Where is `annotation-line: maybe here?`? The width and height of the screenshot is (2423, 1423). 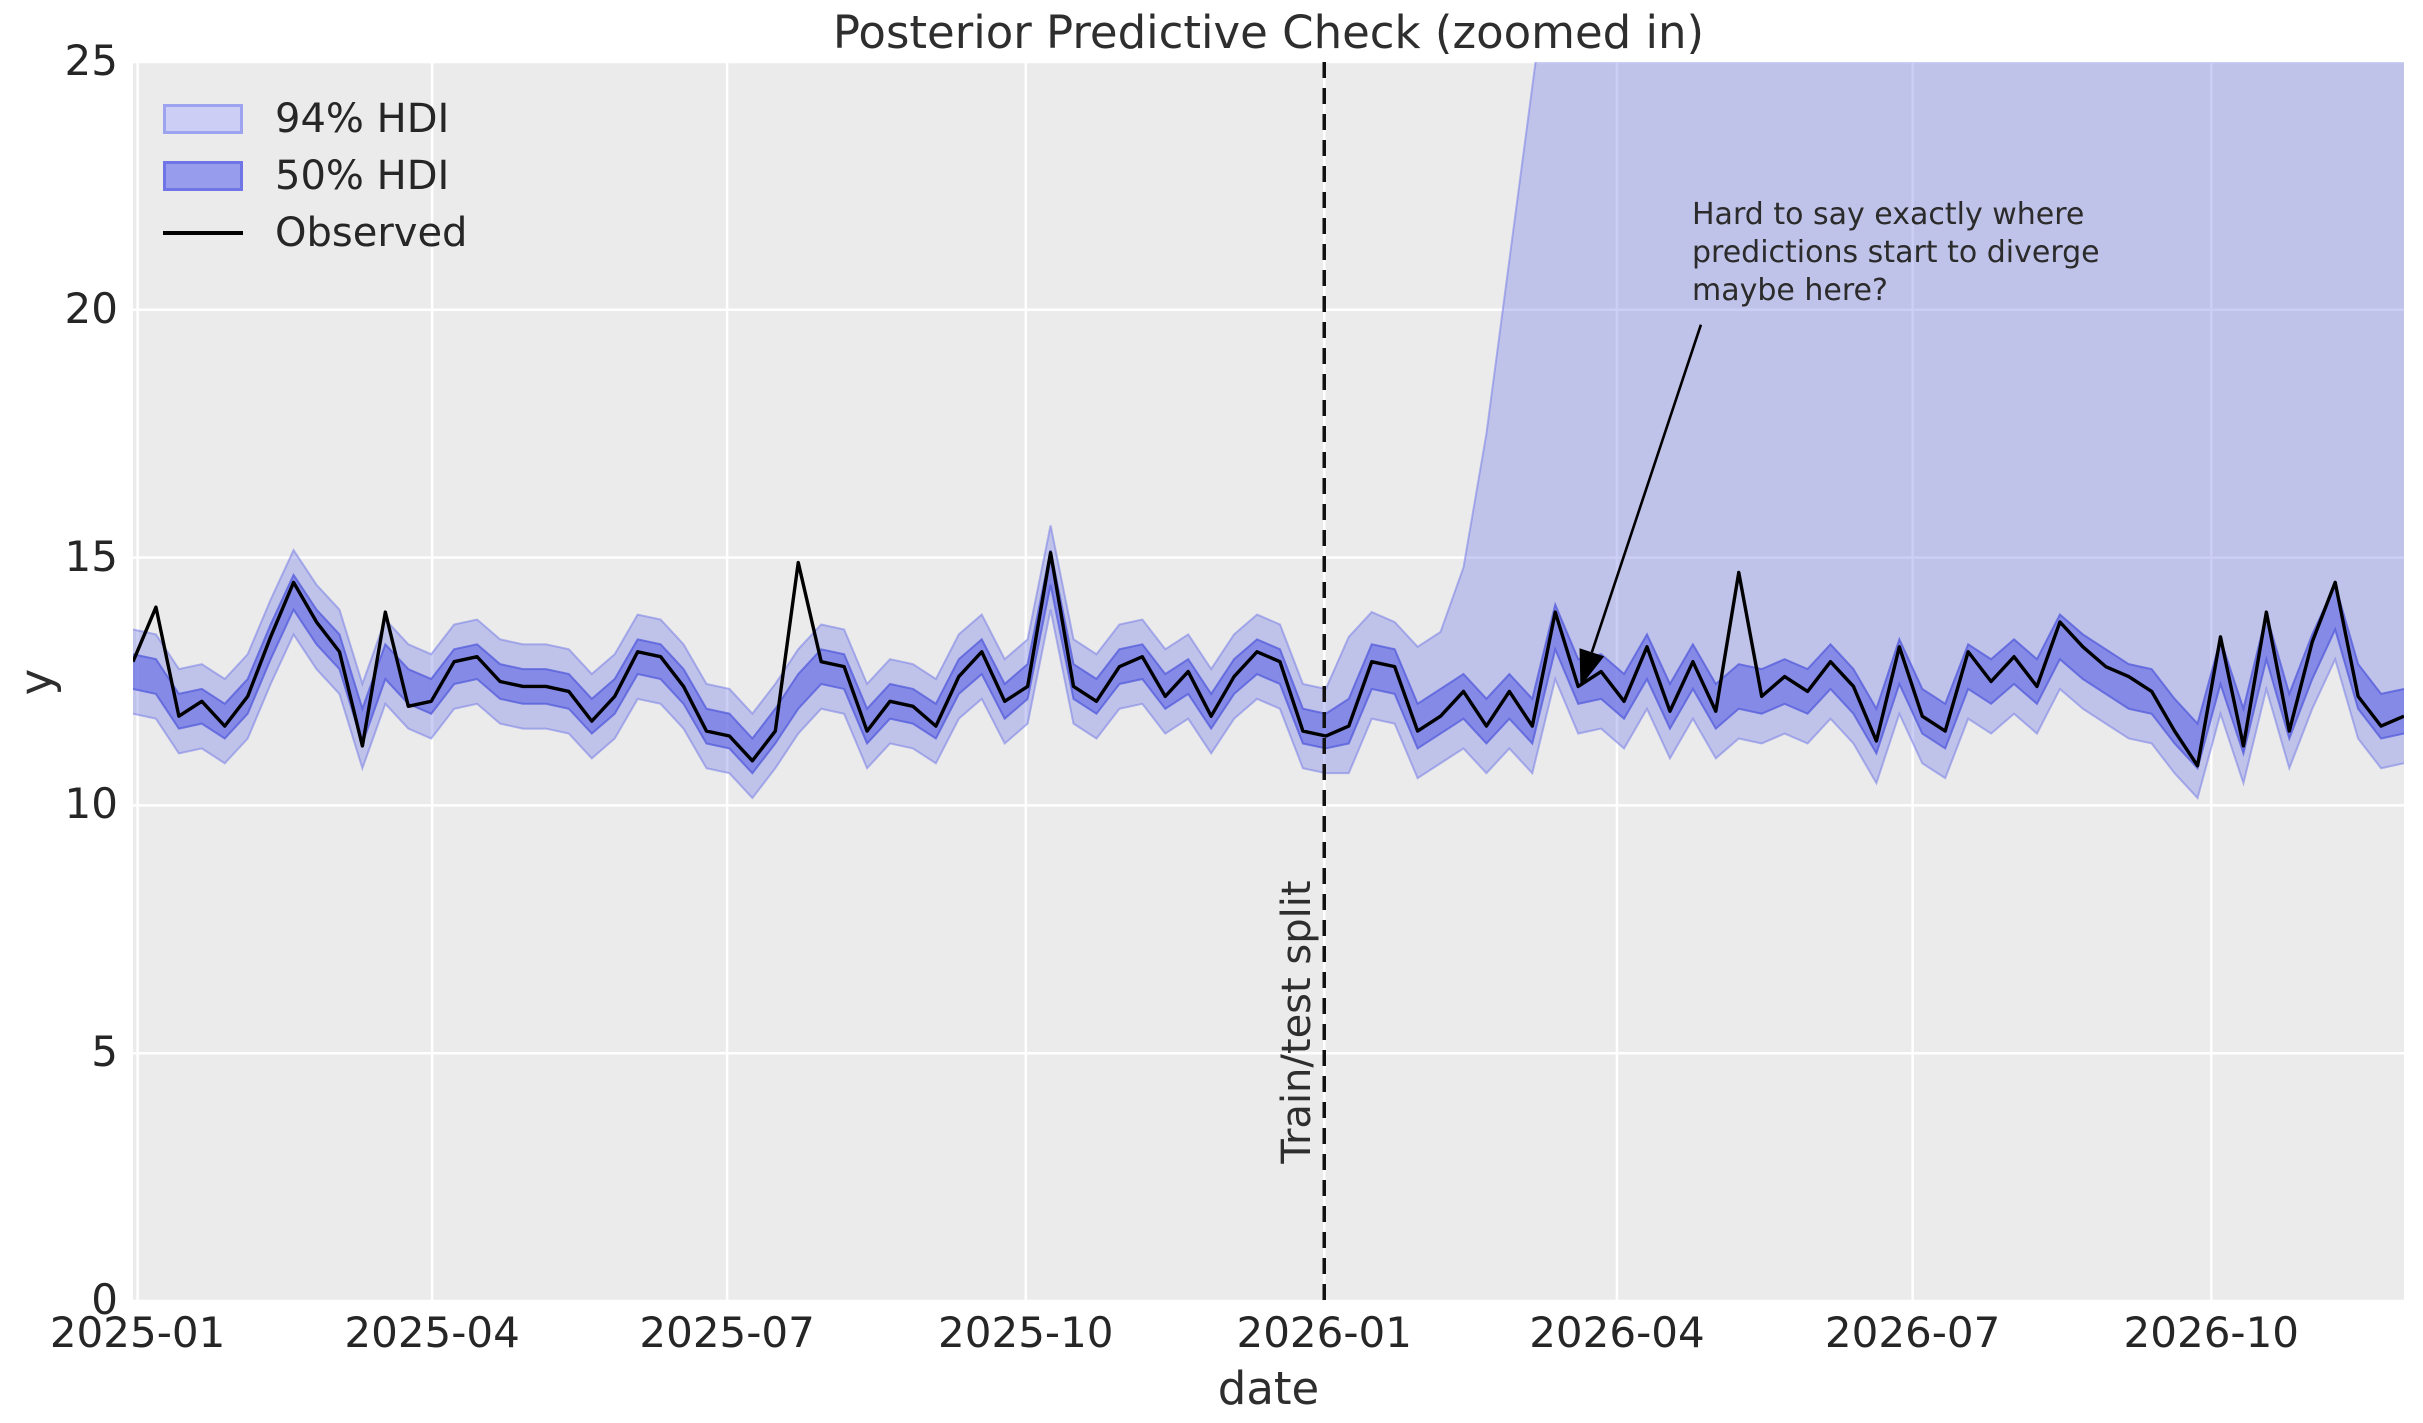
annotation-line: maybe here? is located at coordinates (1790, 290).